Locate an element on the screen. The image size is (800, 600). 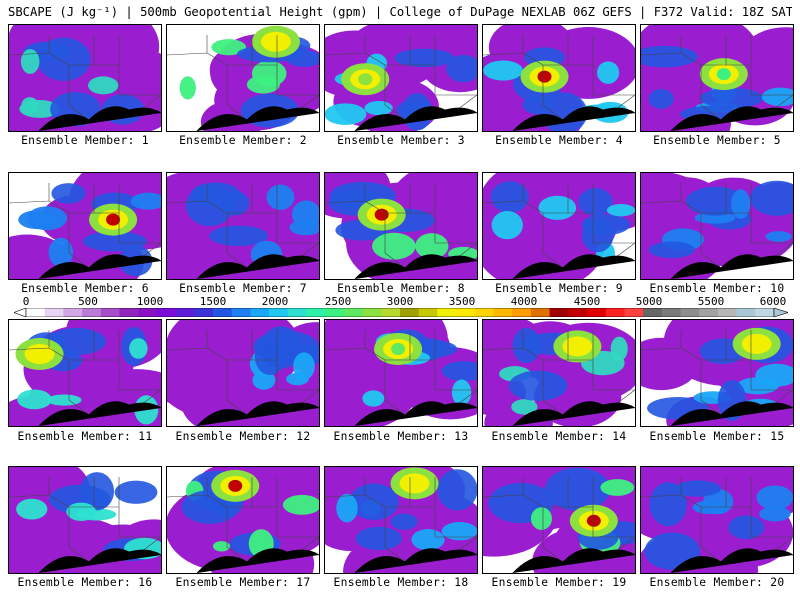
colorbar-tick-label: 4500 is located at coordinates (587, 301).